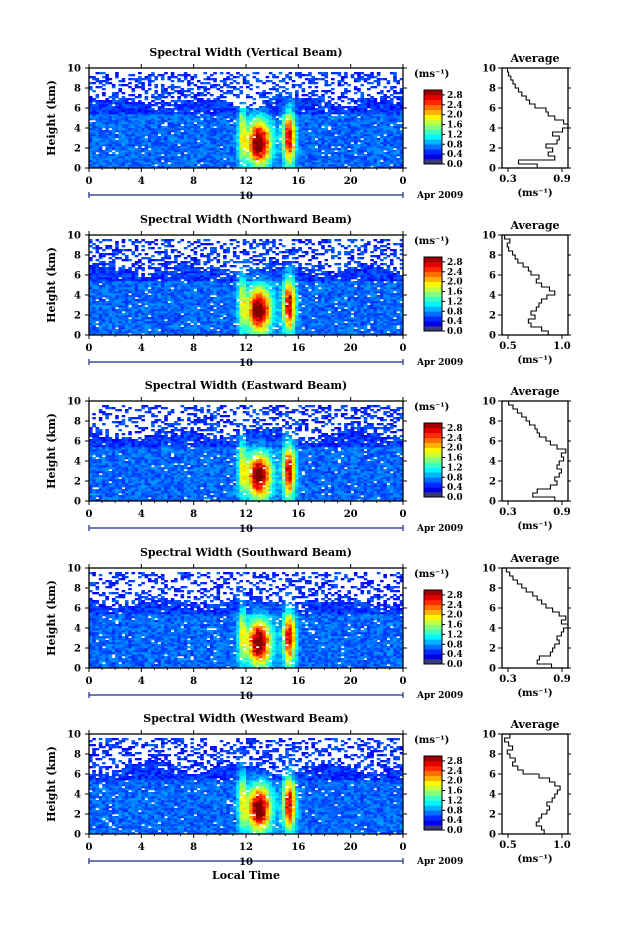 This screenshot has width=624, height=933. What do you see at coordinates (561, 346) in the screenshot?
I see `average-x-tick-label: 1.0` at bounding box center [561, 346].